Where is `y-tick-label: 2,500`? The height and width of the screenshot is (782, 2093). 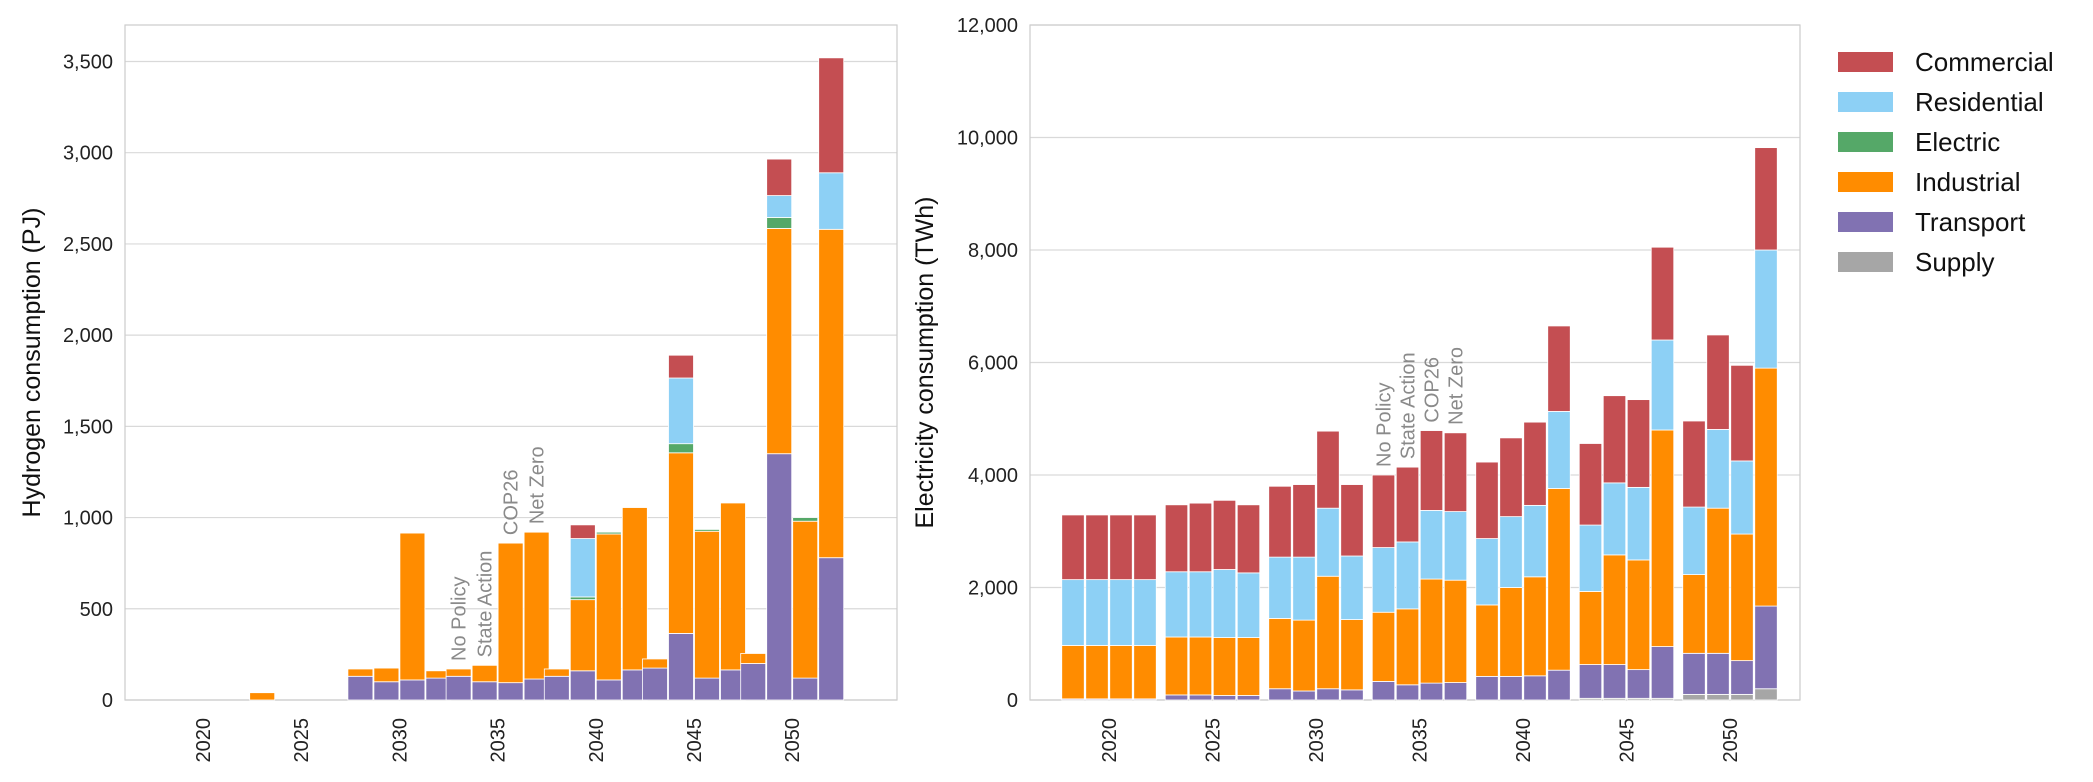 y-tick-label: 2,500 is located at coordinates (88, 245).